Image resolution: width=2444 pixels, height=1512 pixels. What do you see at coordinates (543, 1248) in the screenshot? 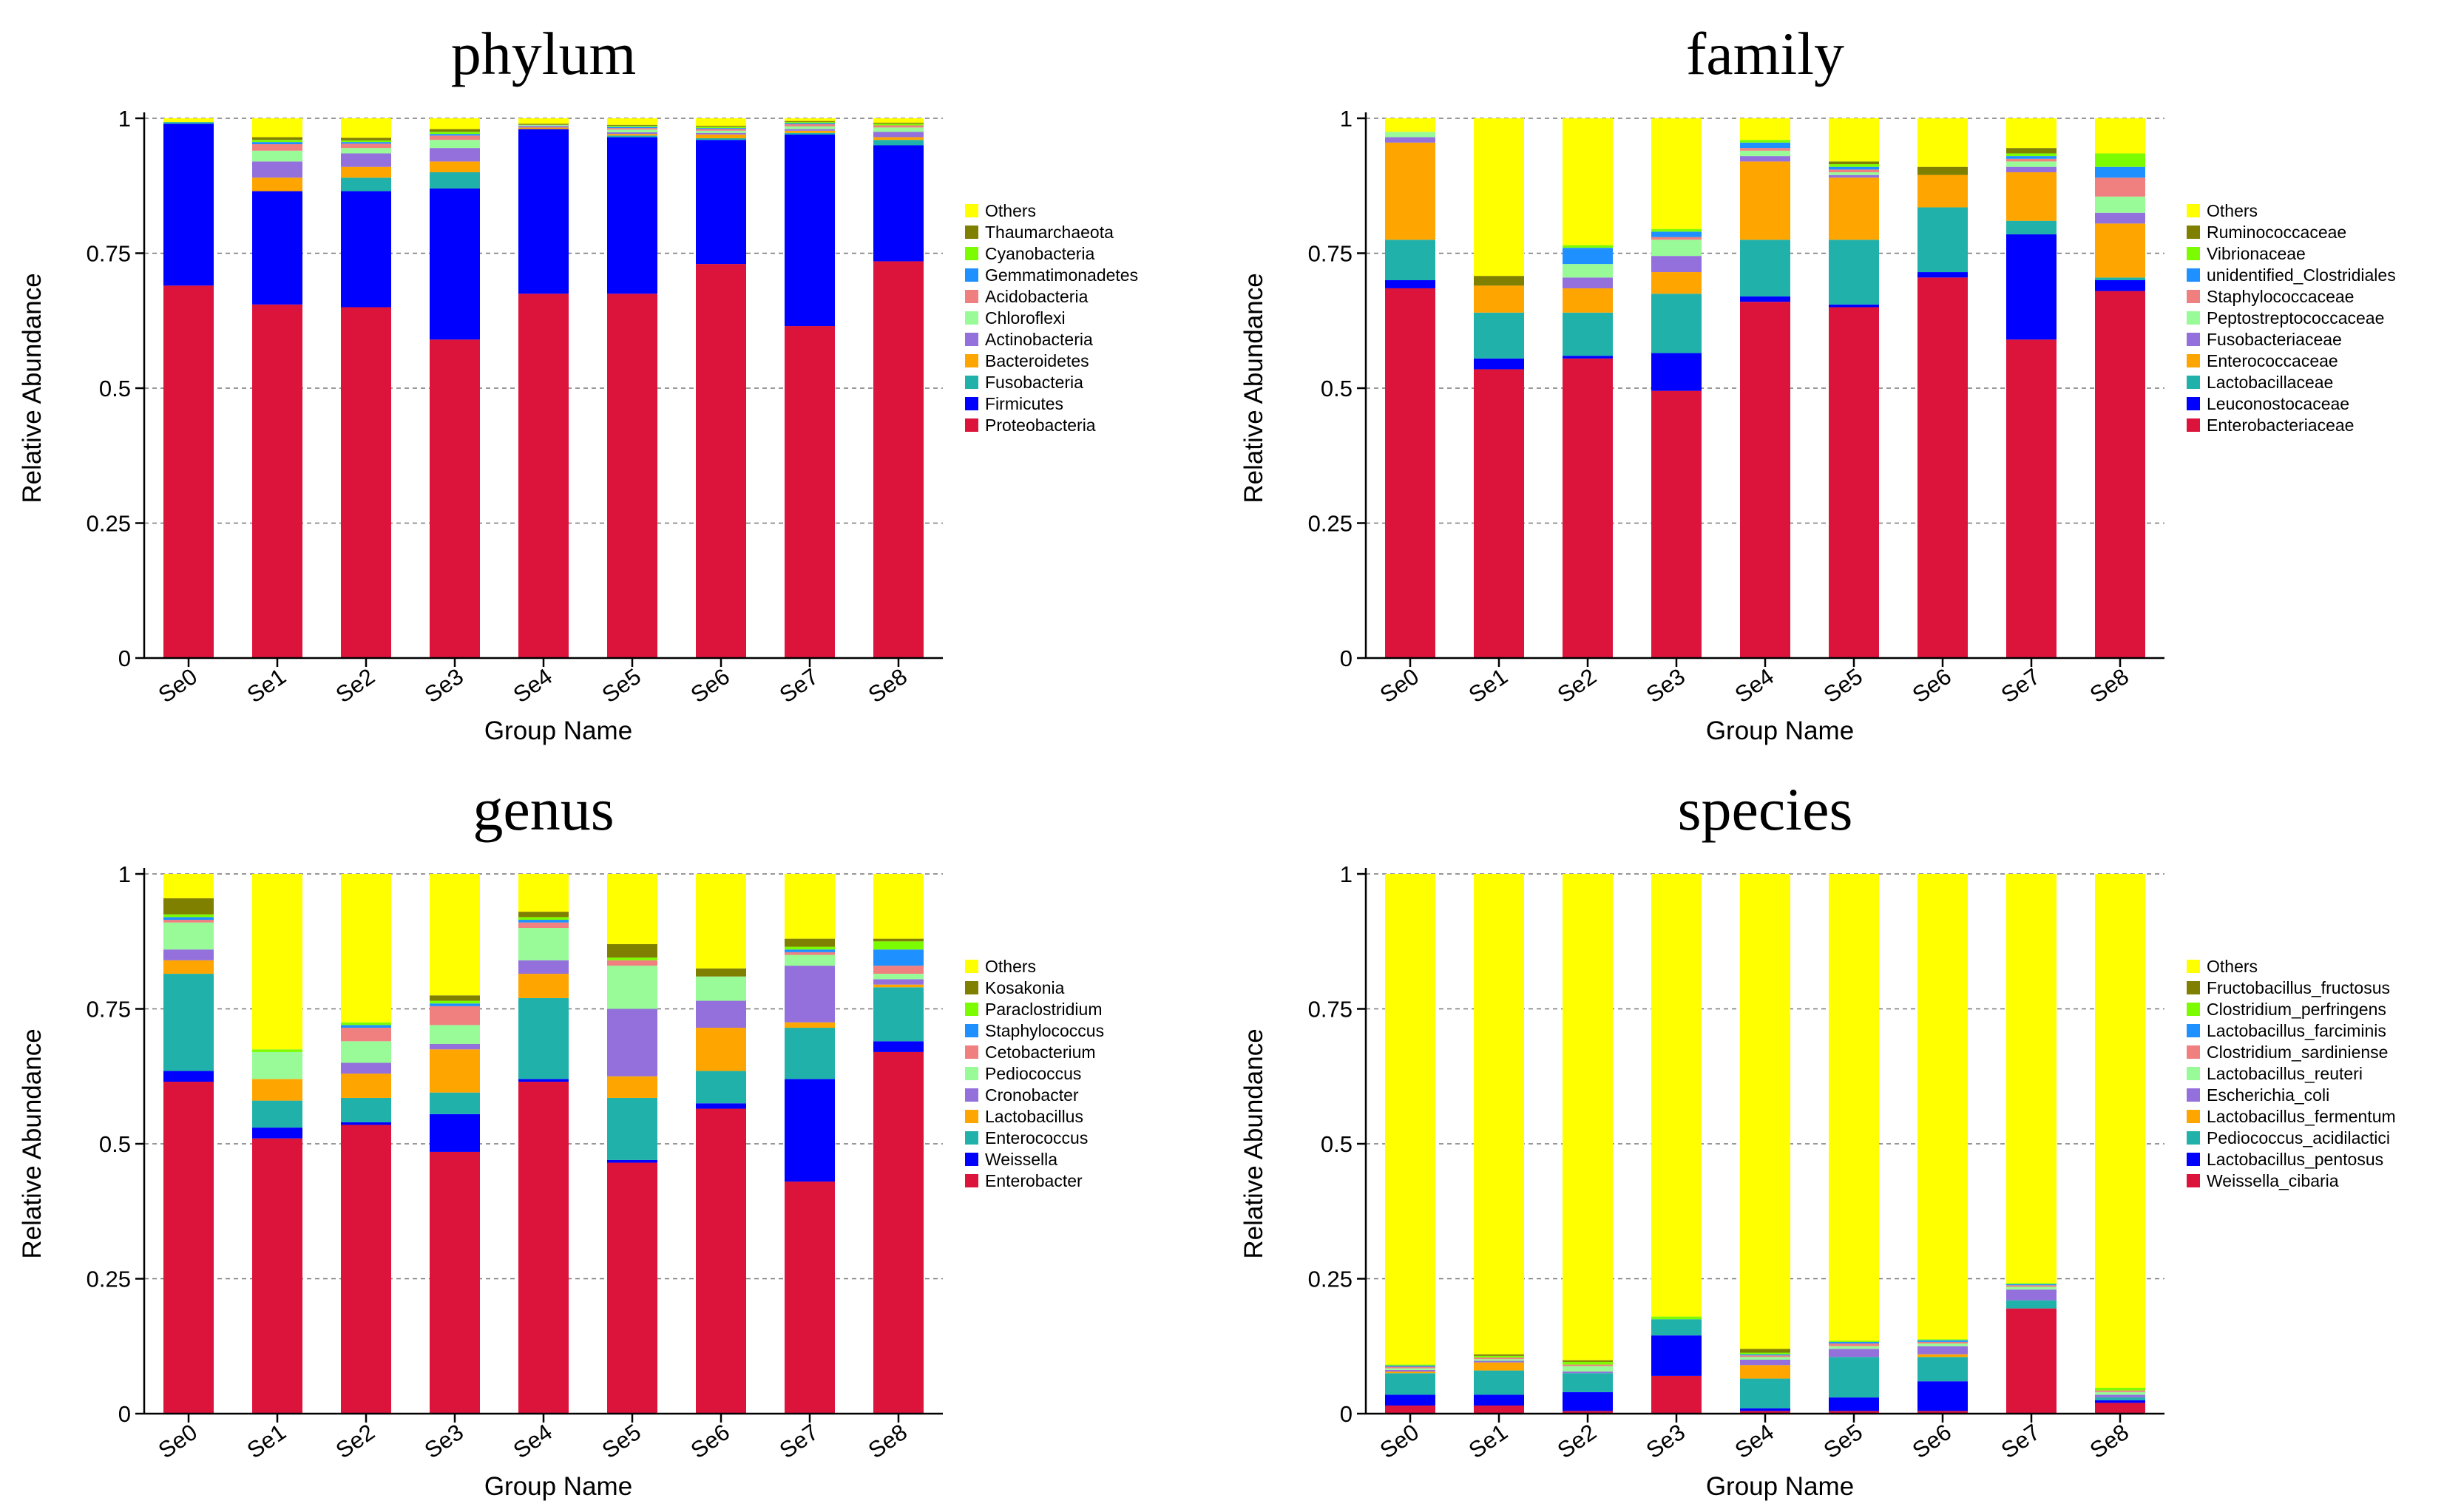
I see `genus-bar-se4-enterobacter` at bounding box center [543, 1248].